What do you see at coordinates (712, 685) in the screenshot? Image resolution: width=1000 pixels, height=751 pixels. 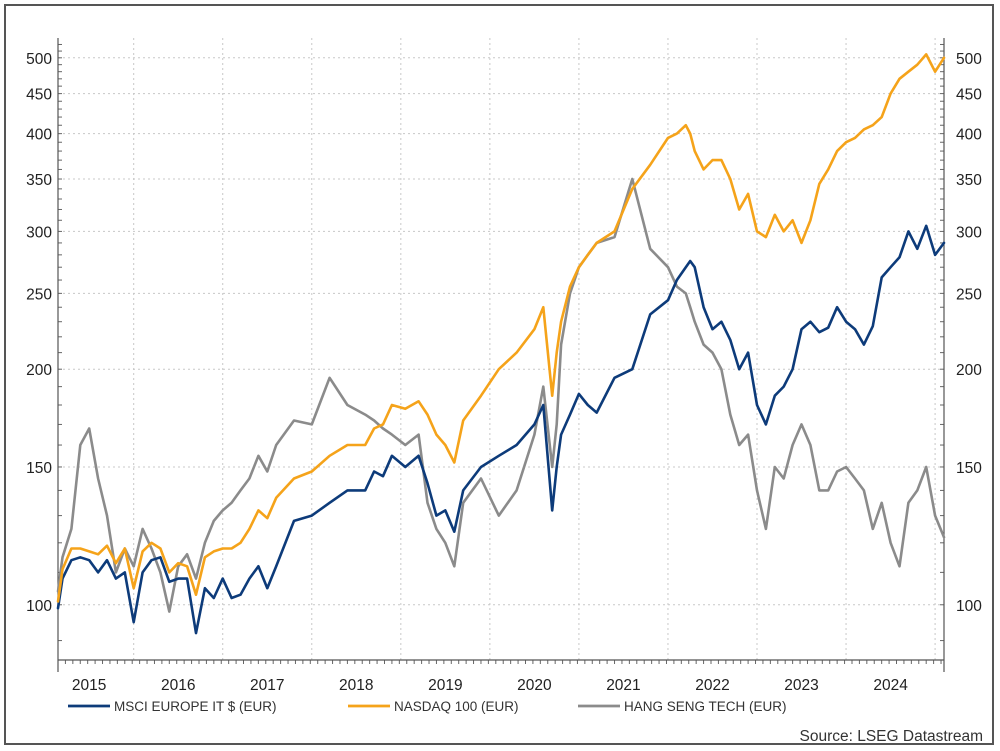 I see `x-tick-label: 2022` at bounding box center [712, 685].